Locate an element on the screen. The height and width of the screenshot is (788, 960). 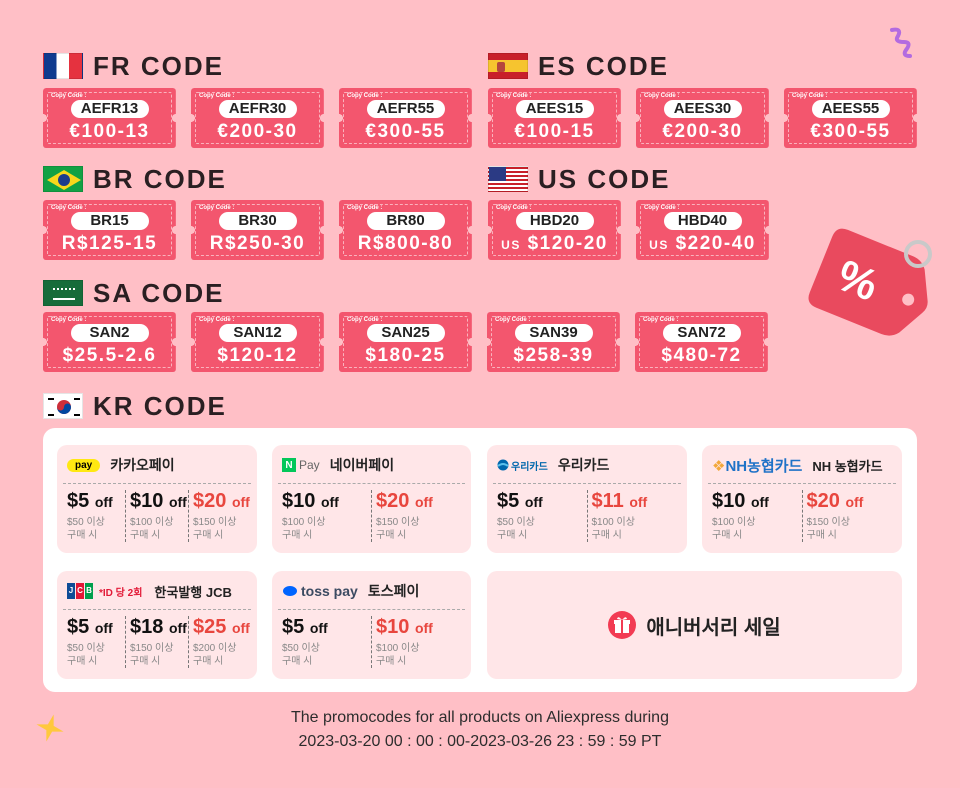
coupon-code: AEFR55 is located at coordinates (405, 109).